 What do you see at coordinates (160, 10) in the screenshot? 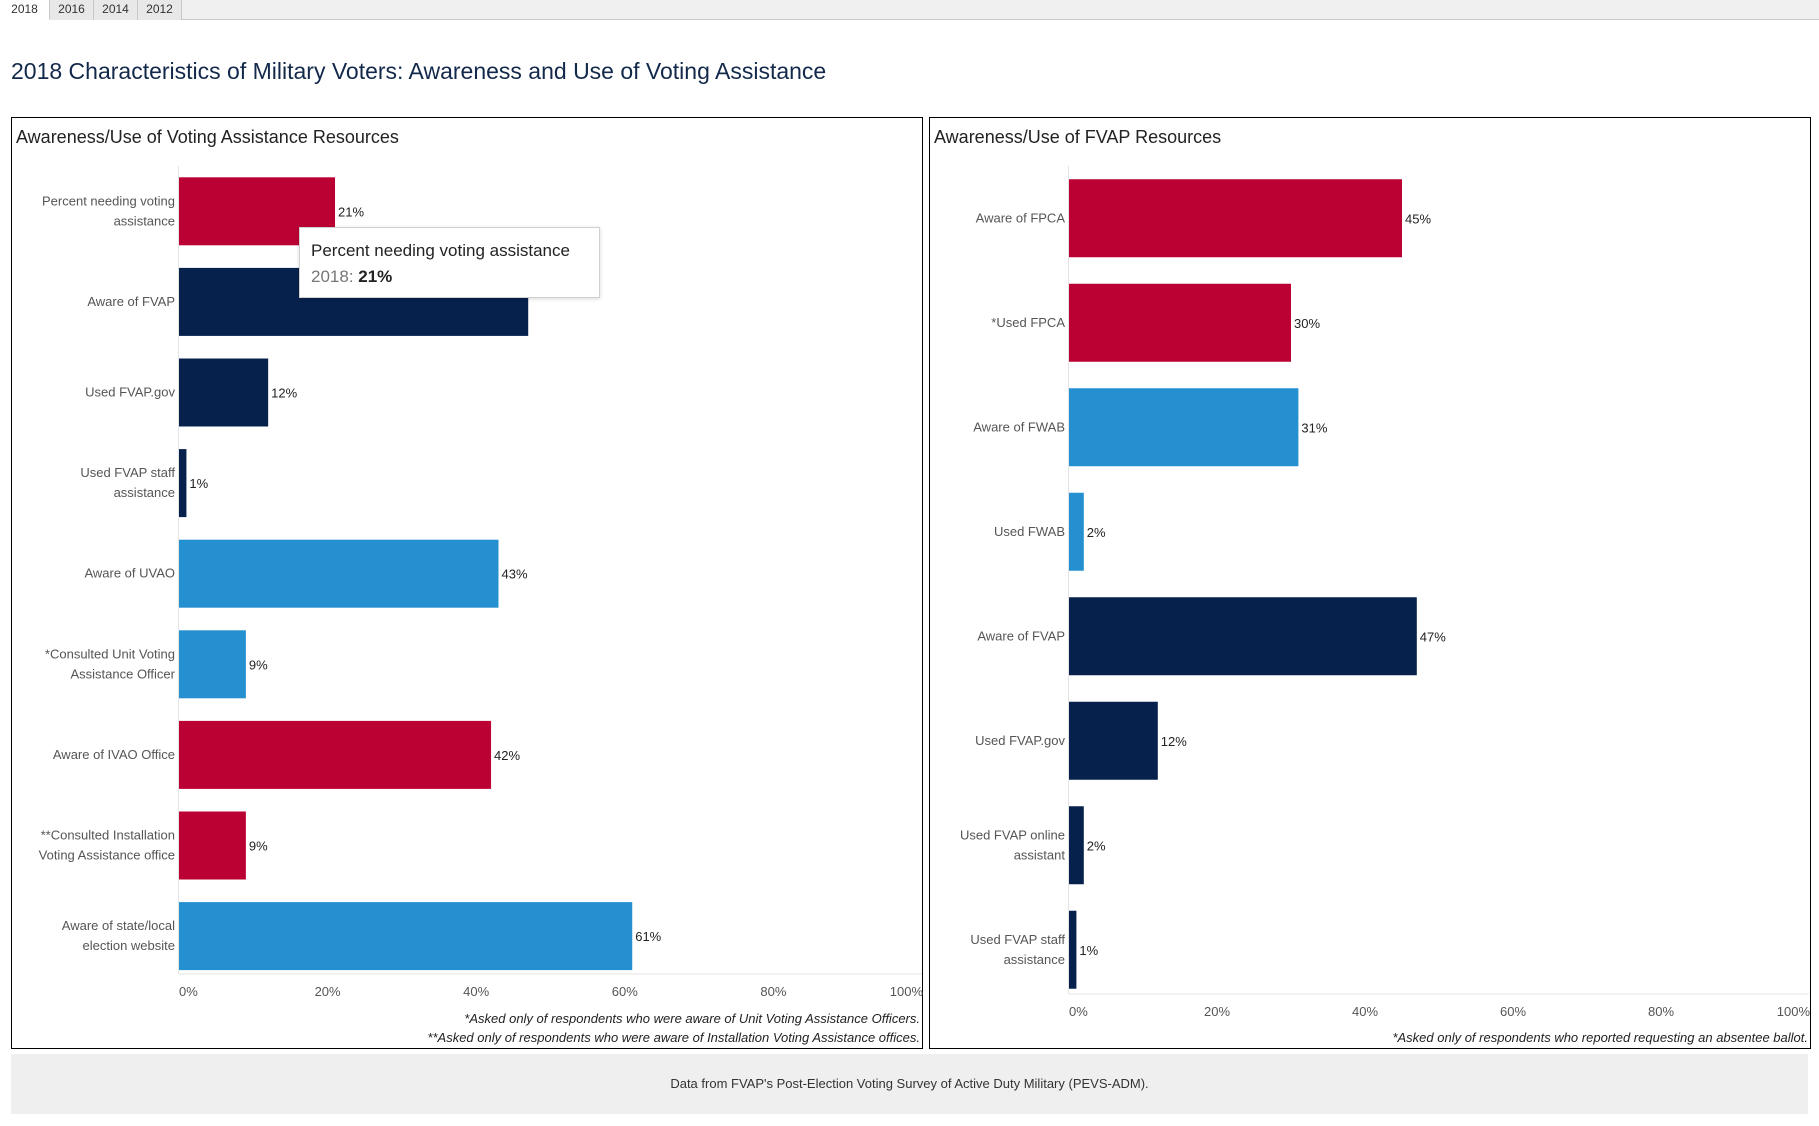
I see `tab-2012: 2012` at bounding box center [160, 10].